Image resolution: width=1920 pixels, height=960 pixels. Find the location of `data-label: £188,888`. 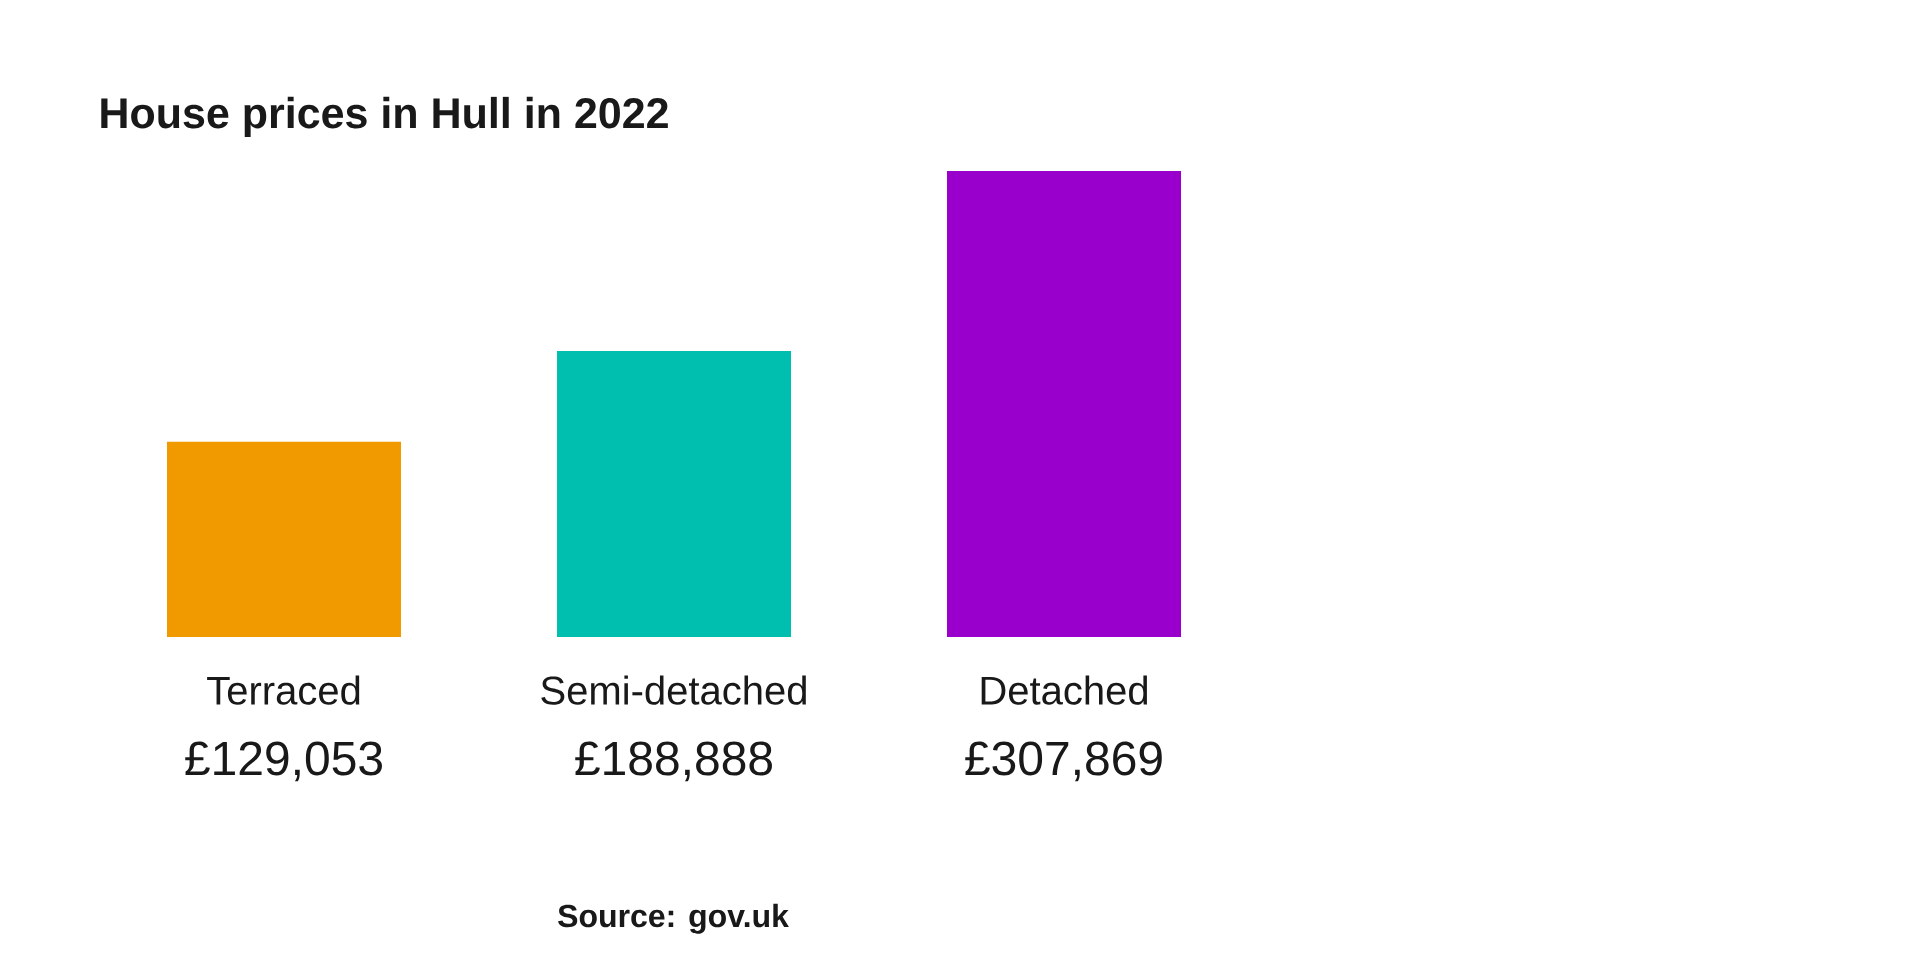

data-label: £188,888 is located at coordinates (673, 761).